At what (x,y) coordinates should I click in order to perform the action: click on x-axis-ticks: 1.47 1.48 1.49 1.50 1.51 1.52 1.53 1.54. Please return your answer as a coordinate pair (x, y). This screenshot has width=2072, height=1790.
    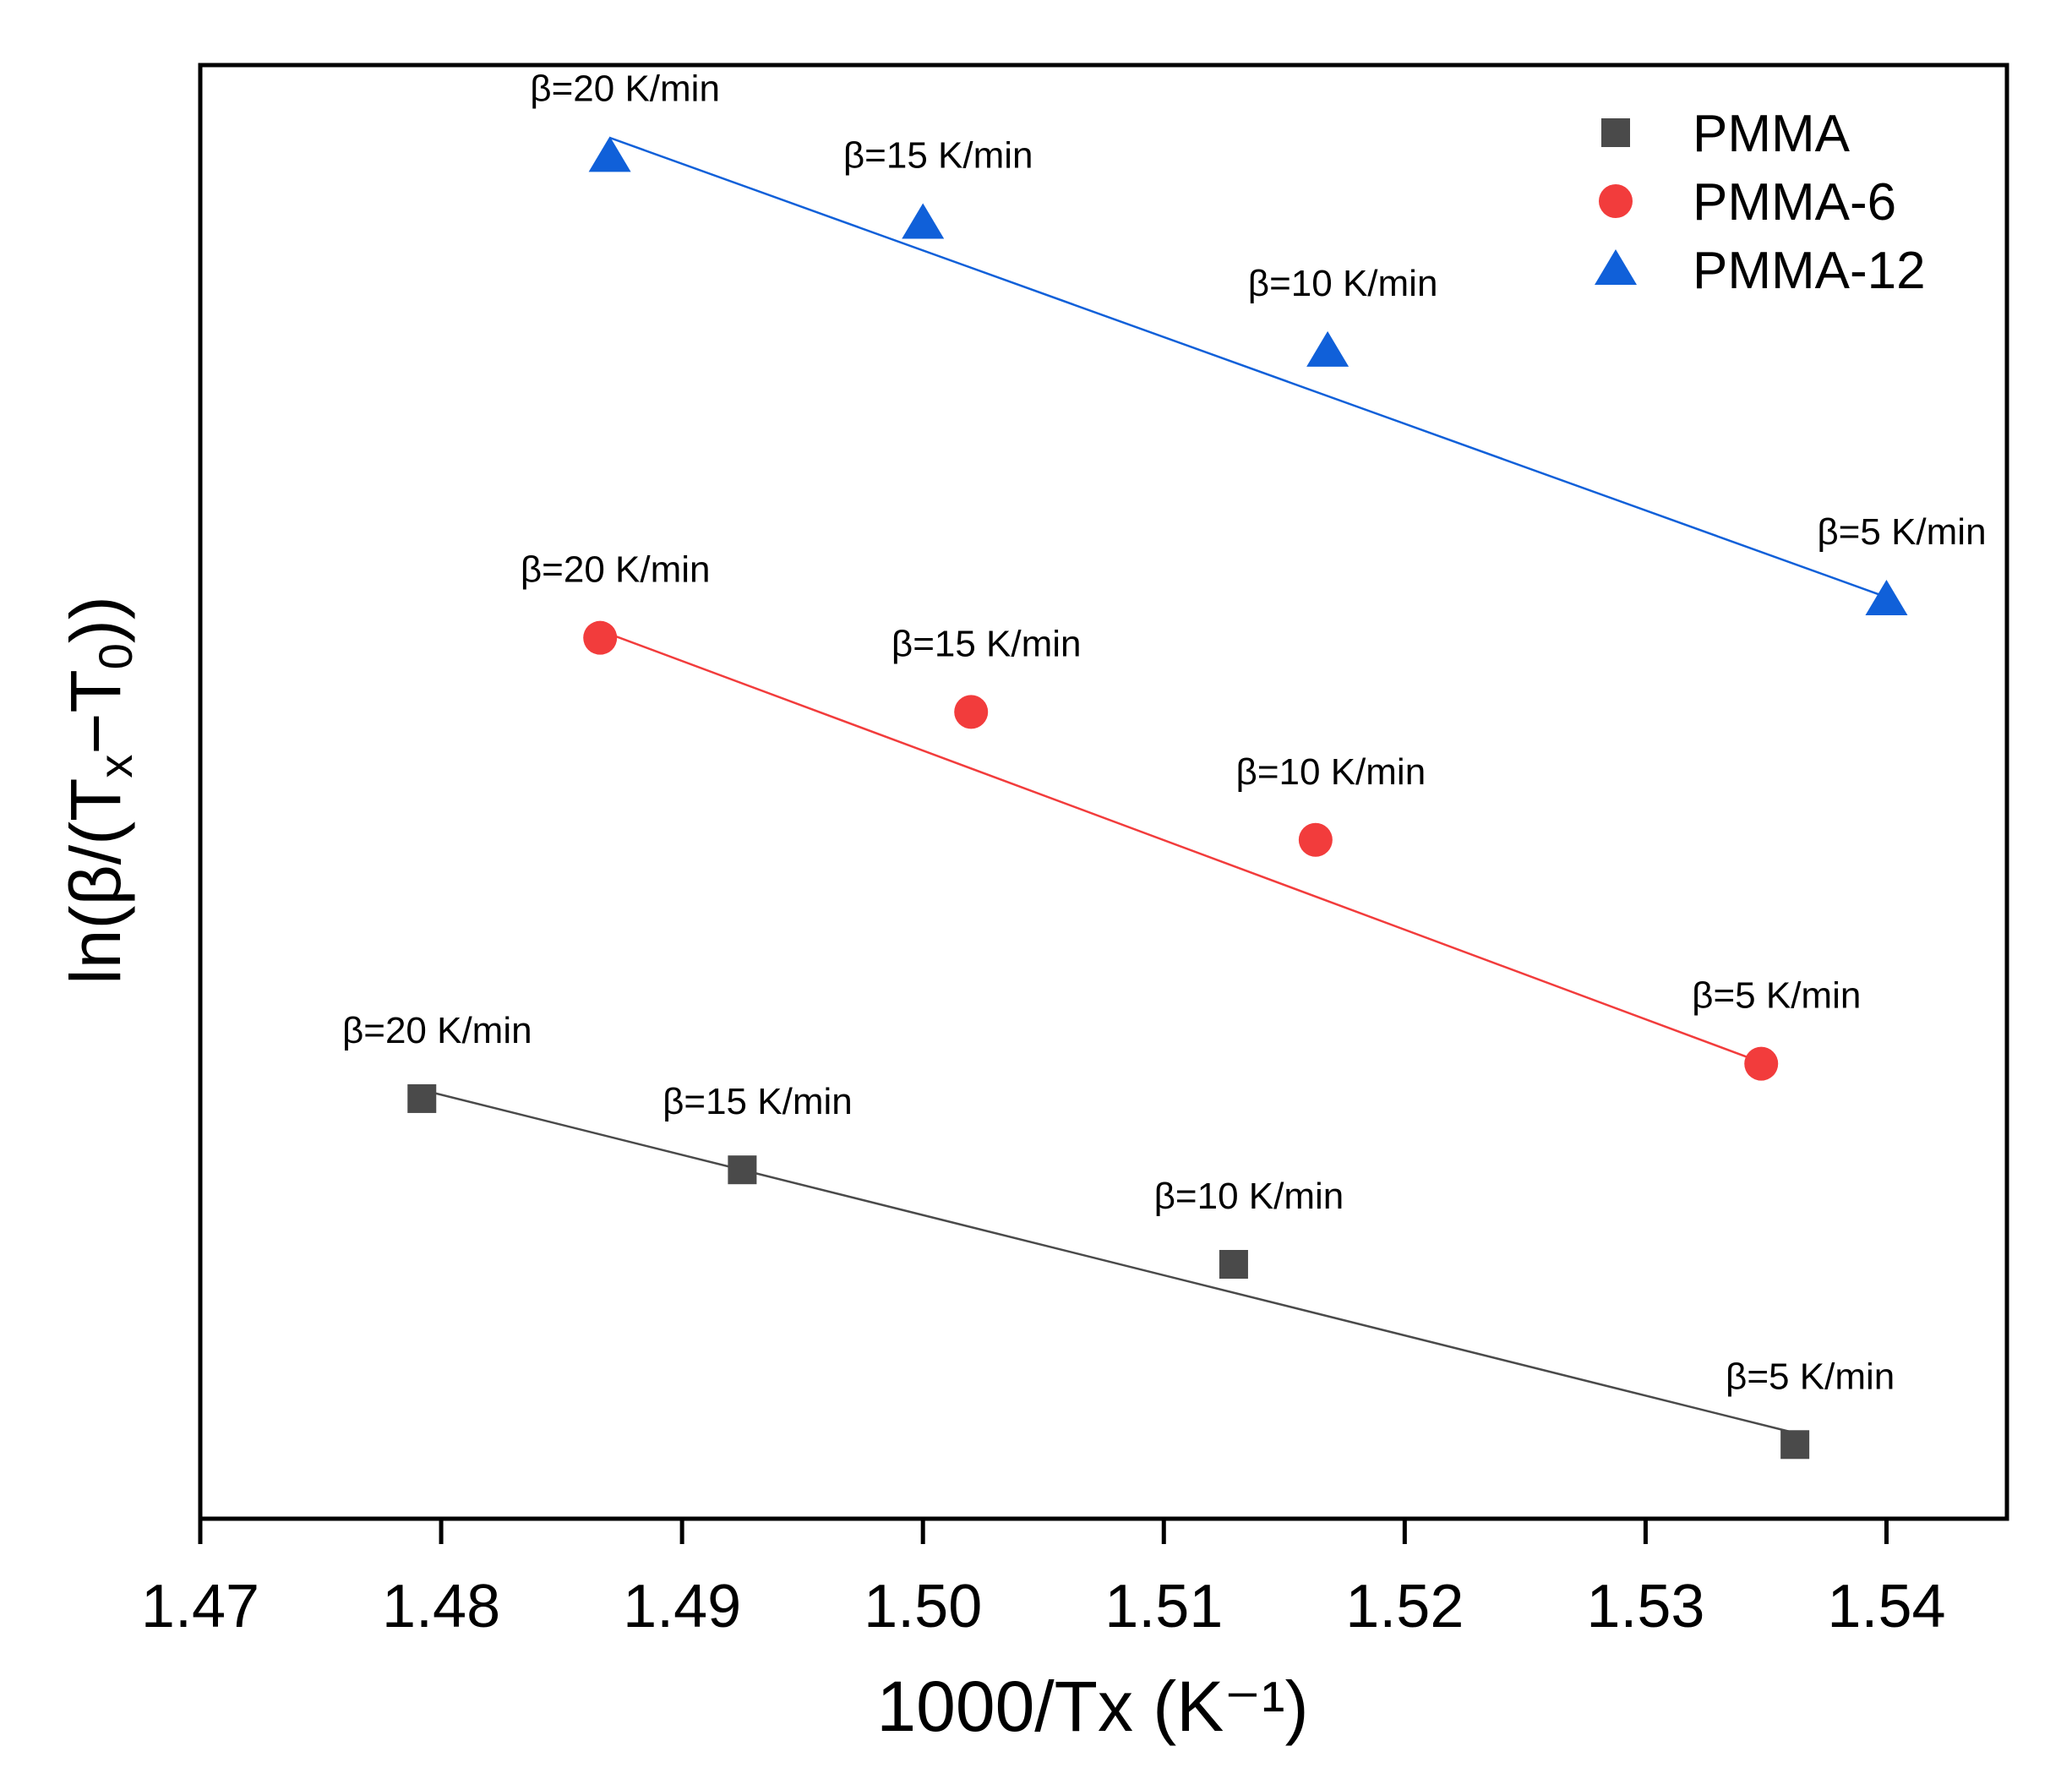
    Looking at the image, I should click on (1043, 1579).